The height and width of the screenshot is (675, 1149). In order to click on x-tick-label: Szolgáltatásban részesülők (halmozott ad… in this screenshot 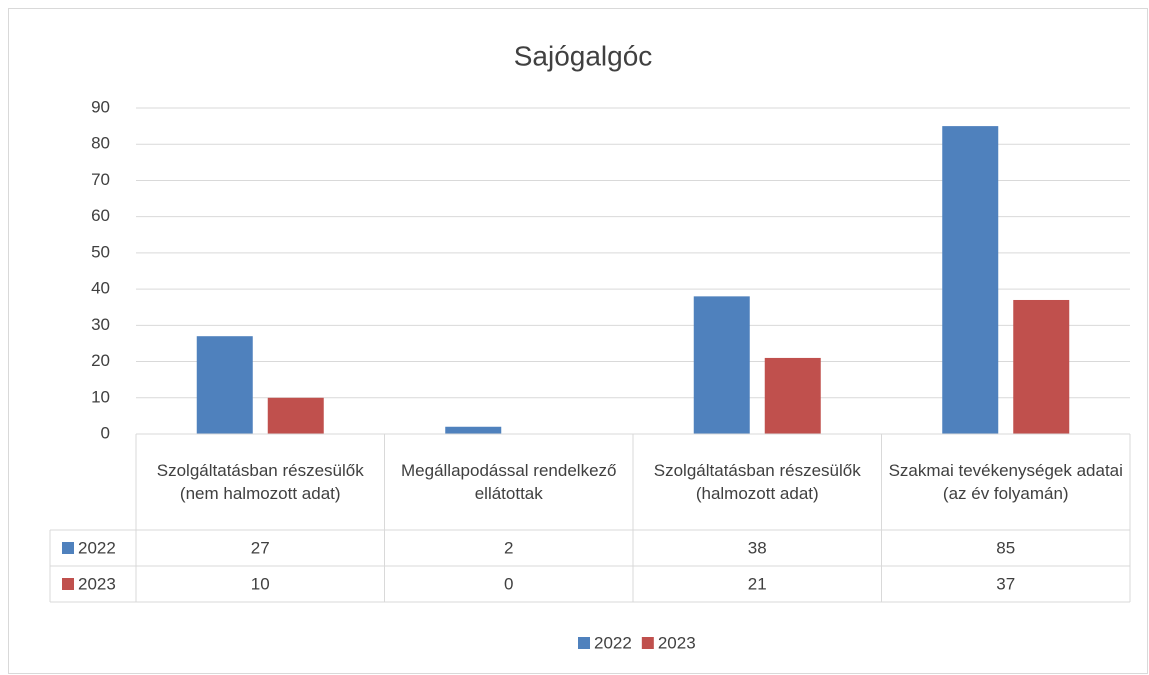, I will do `click(757, 482)`.